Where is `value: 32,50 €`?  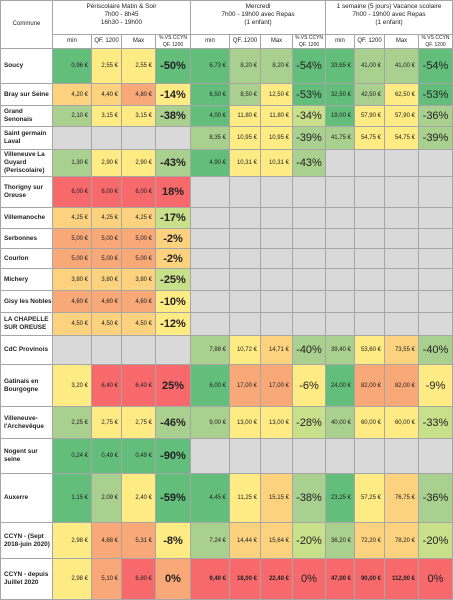 value: 32,50 € is located at coordinates (340, 94).